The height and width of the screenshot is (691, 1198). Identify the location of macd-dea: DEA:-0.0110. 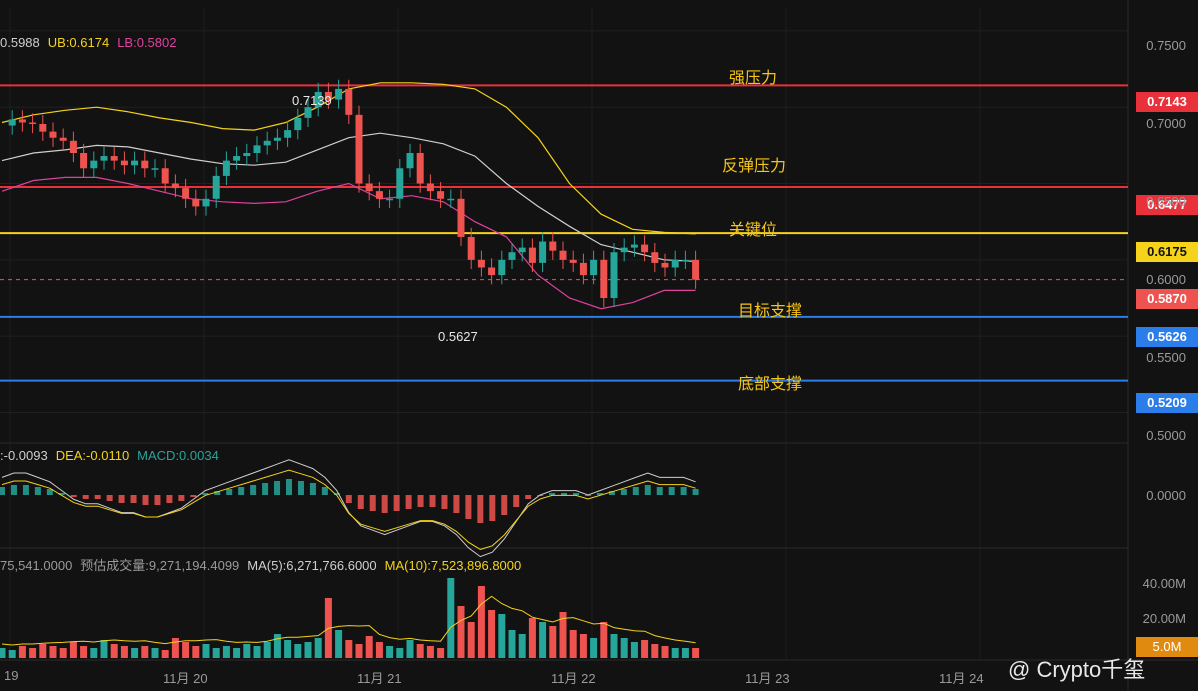
(92, 455).